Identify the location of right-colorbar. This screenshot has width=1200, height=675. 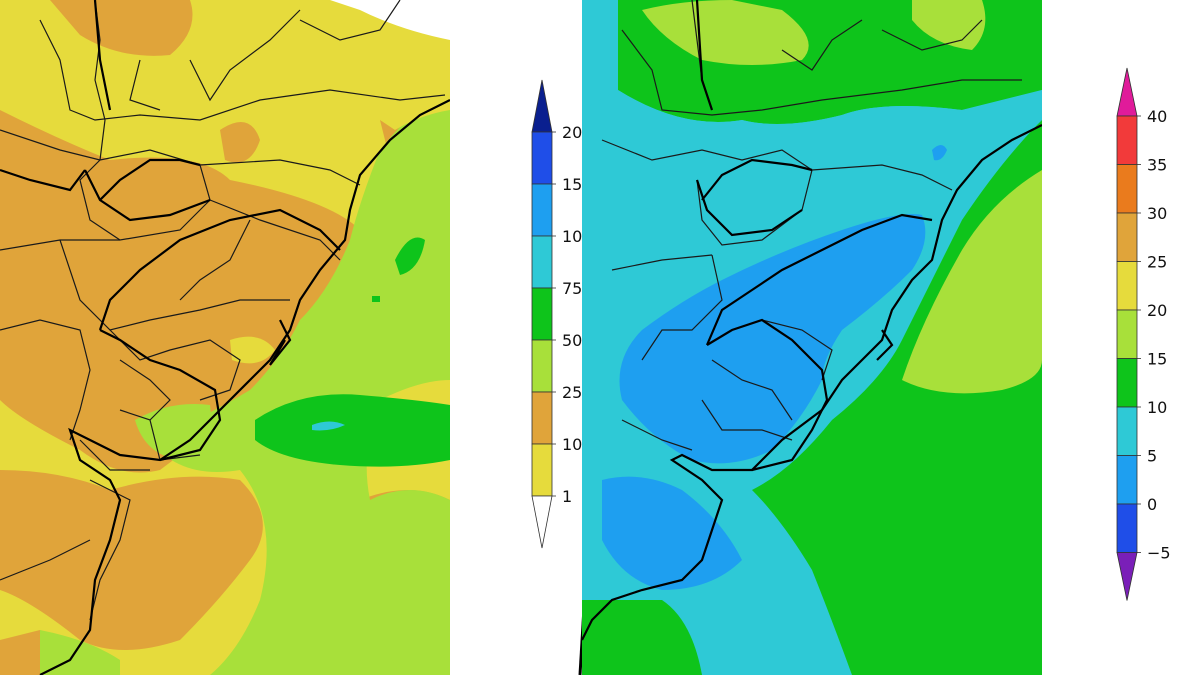
(1128, 334).